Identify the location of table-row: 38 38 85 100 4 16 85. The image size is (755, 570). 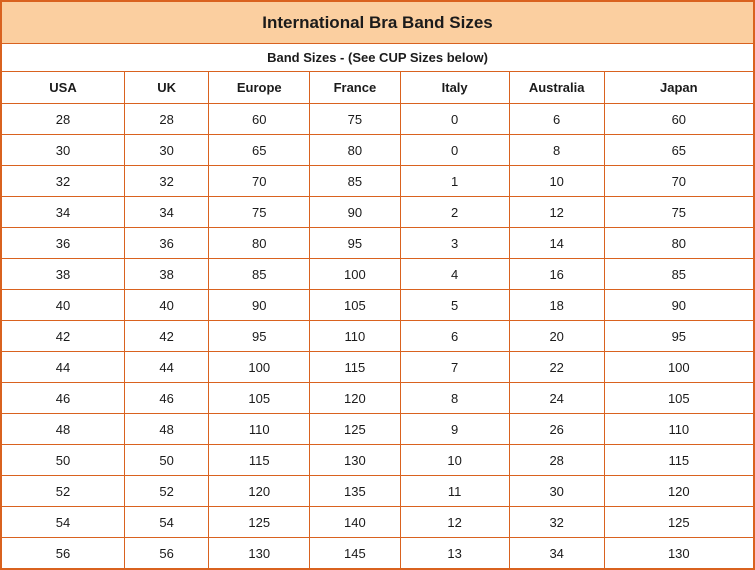
(377, 274).